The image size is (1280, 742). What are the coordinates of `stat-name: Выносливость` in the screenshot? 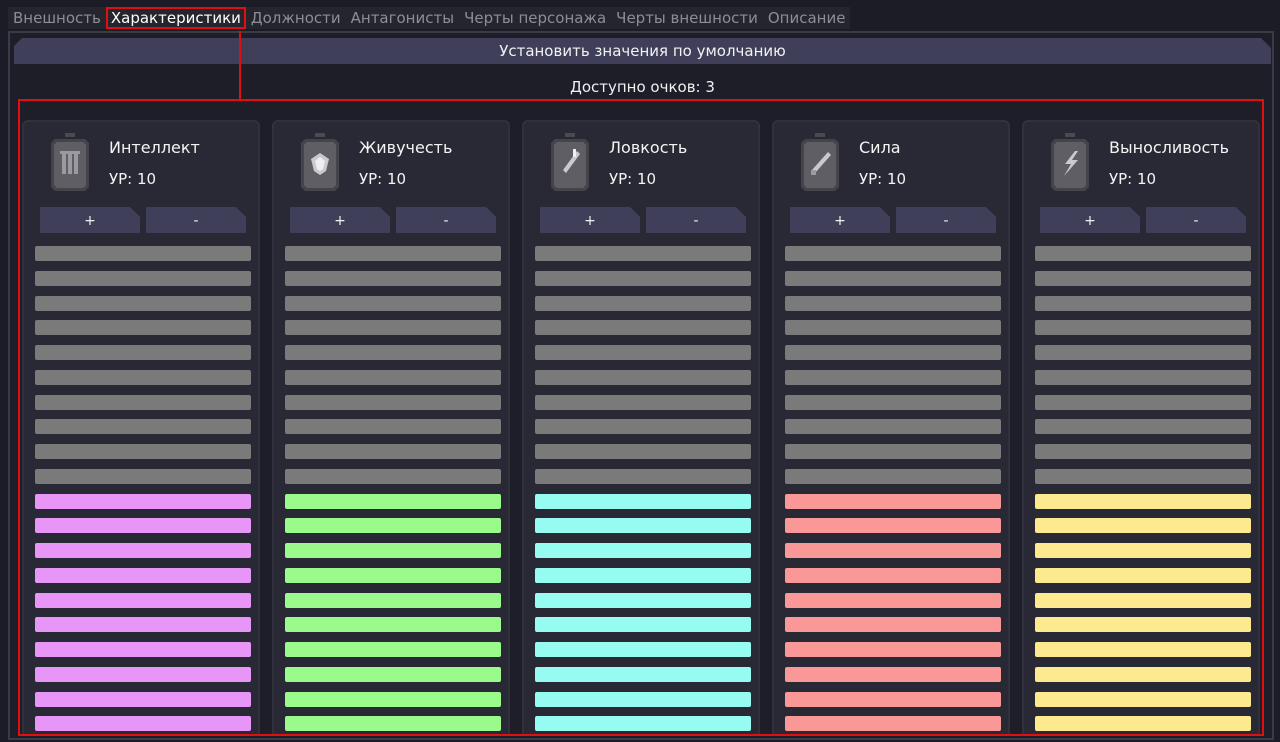 It's located at (1169, 147).